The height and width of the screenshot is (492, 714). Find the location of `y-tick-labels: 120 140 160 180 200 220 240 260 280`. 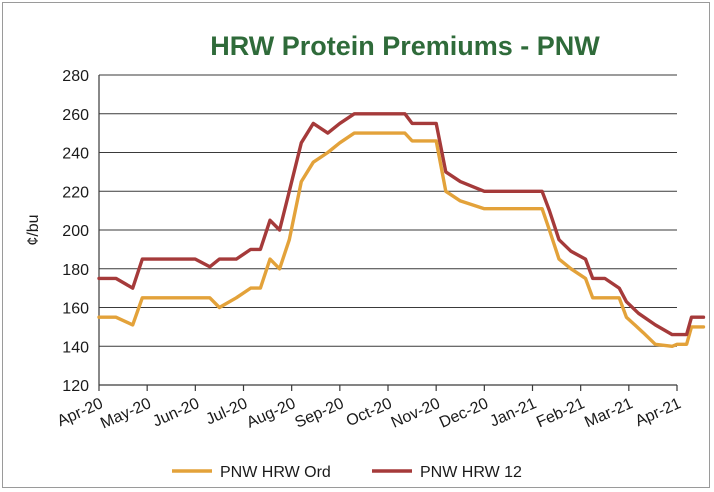

y-tick-labels: 120 140 160 180 200 220 240 260 280 is located at coordinates (75, 231).